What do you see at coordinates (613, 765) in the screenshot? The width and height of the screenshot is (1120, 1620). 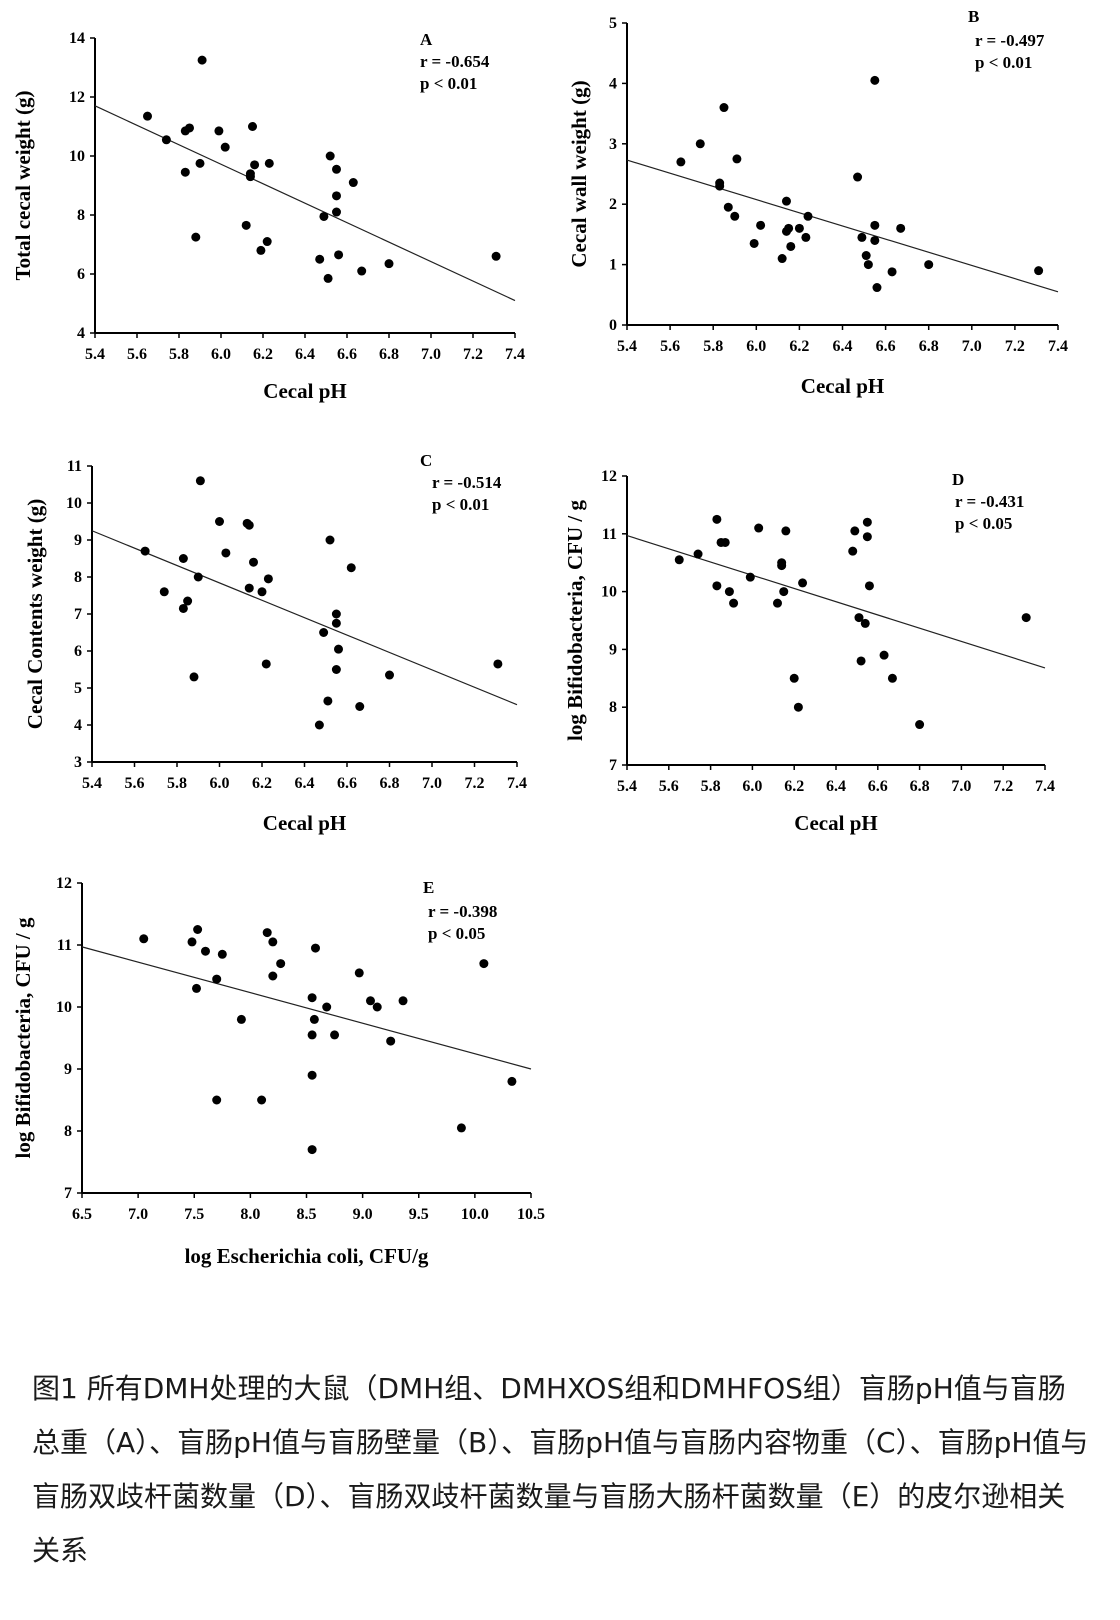 I see `y-tick-label: 7` at bounding box center [613, 765].